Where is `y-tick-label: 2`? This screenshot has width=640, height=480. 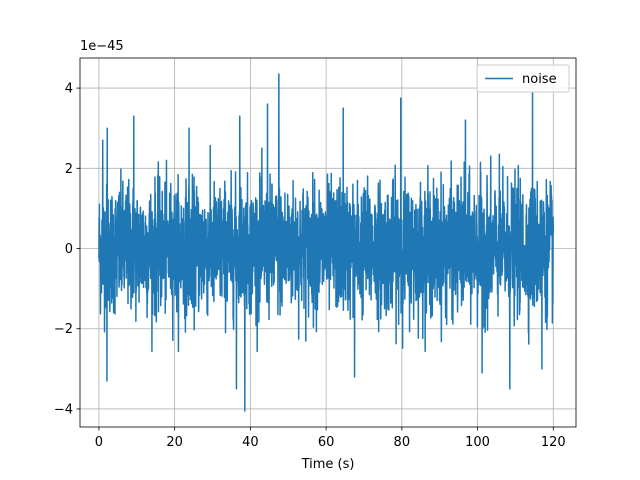
y-tick-label: 2 is located at coordinates (69, 169).